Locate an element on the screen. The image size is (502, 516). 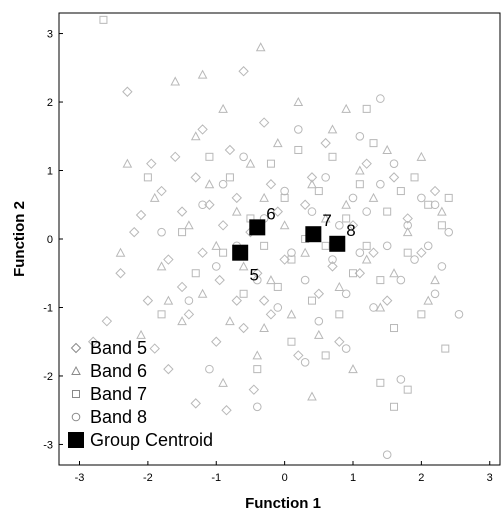
legend-label-band-5: Band 5 is located at coordinates (118, 348).